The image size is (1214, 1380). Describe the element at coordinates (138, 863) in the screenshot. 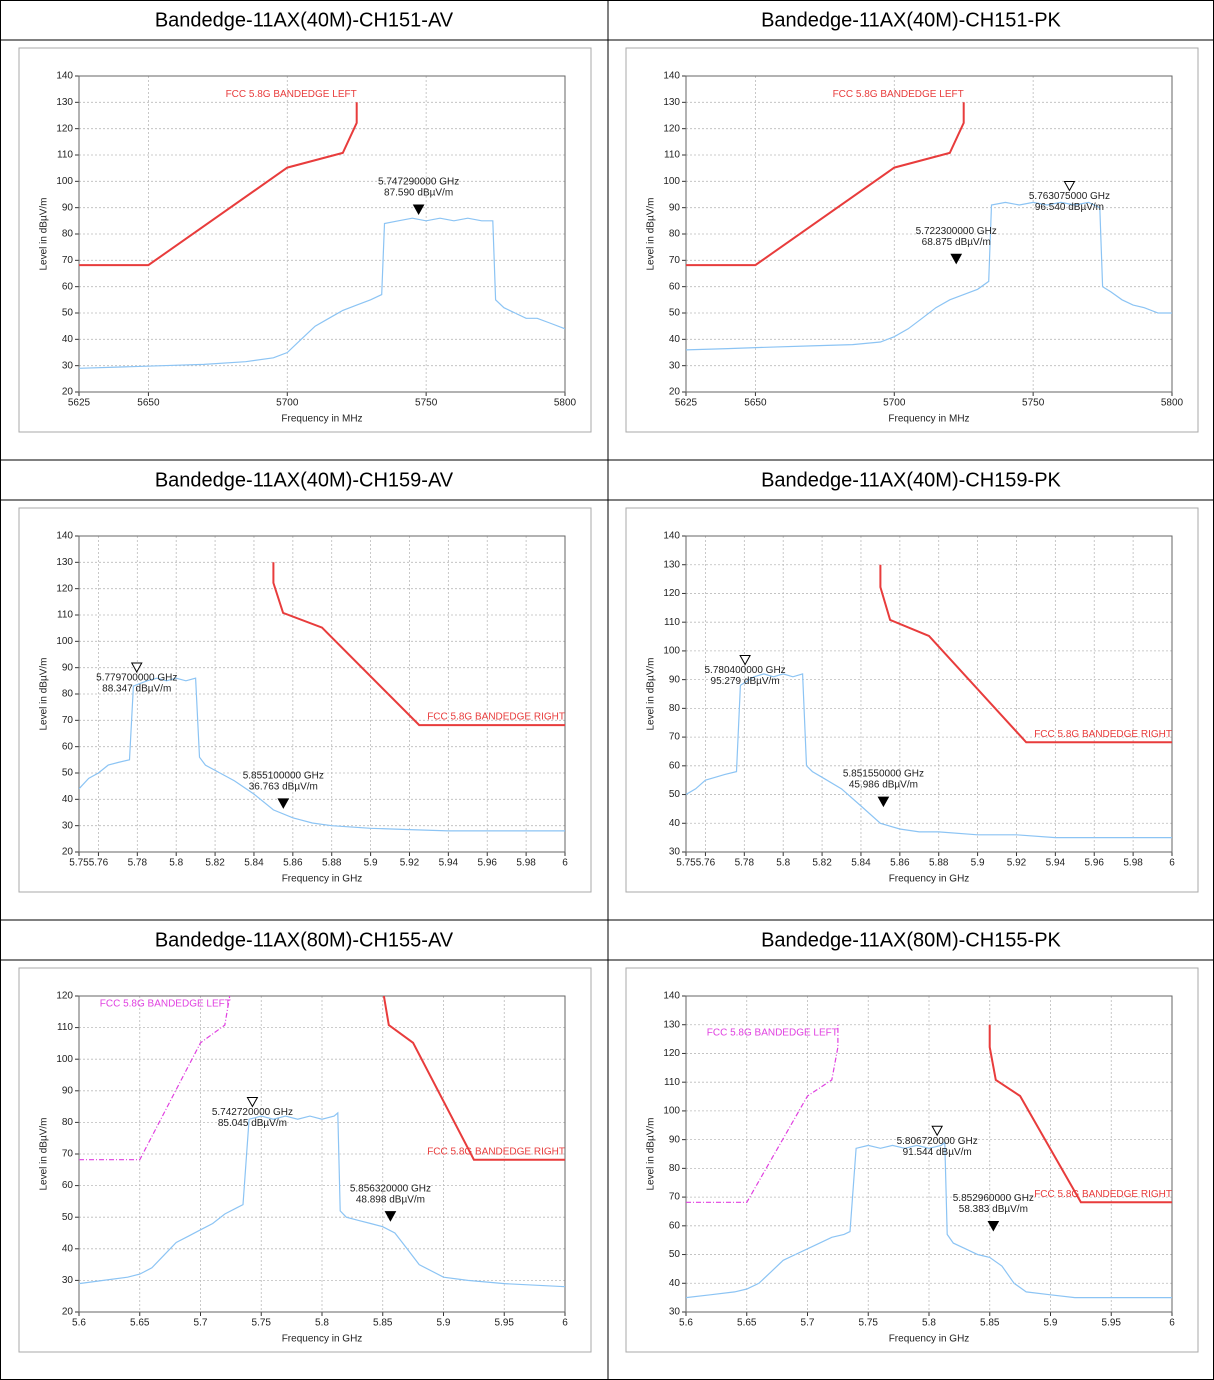

I see `x-tick-label: 5.78` at that location.